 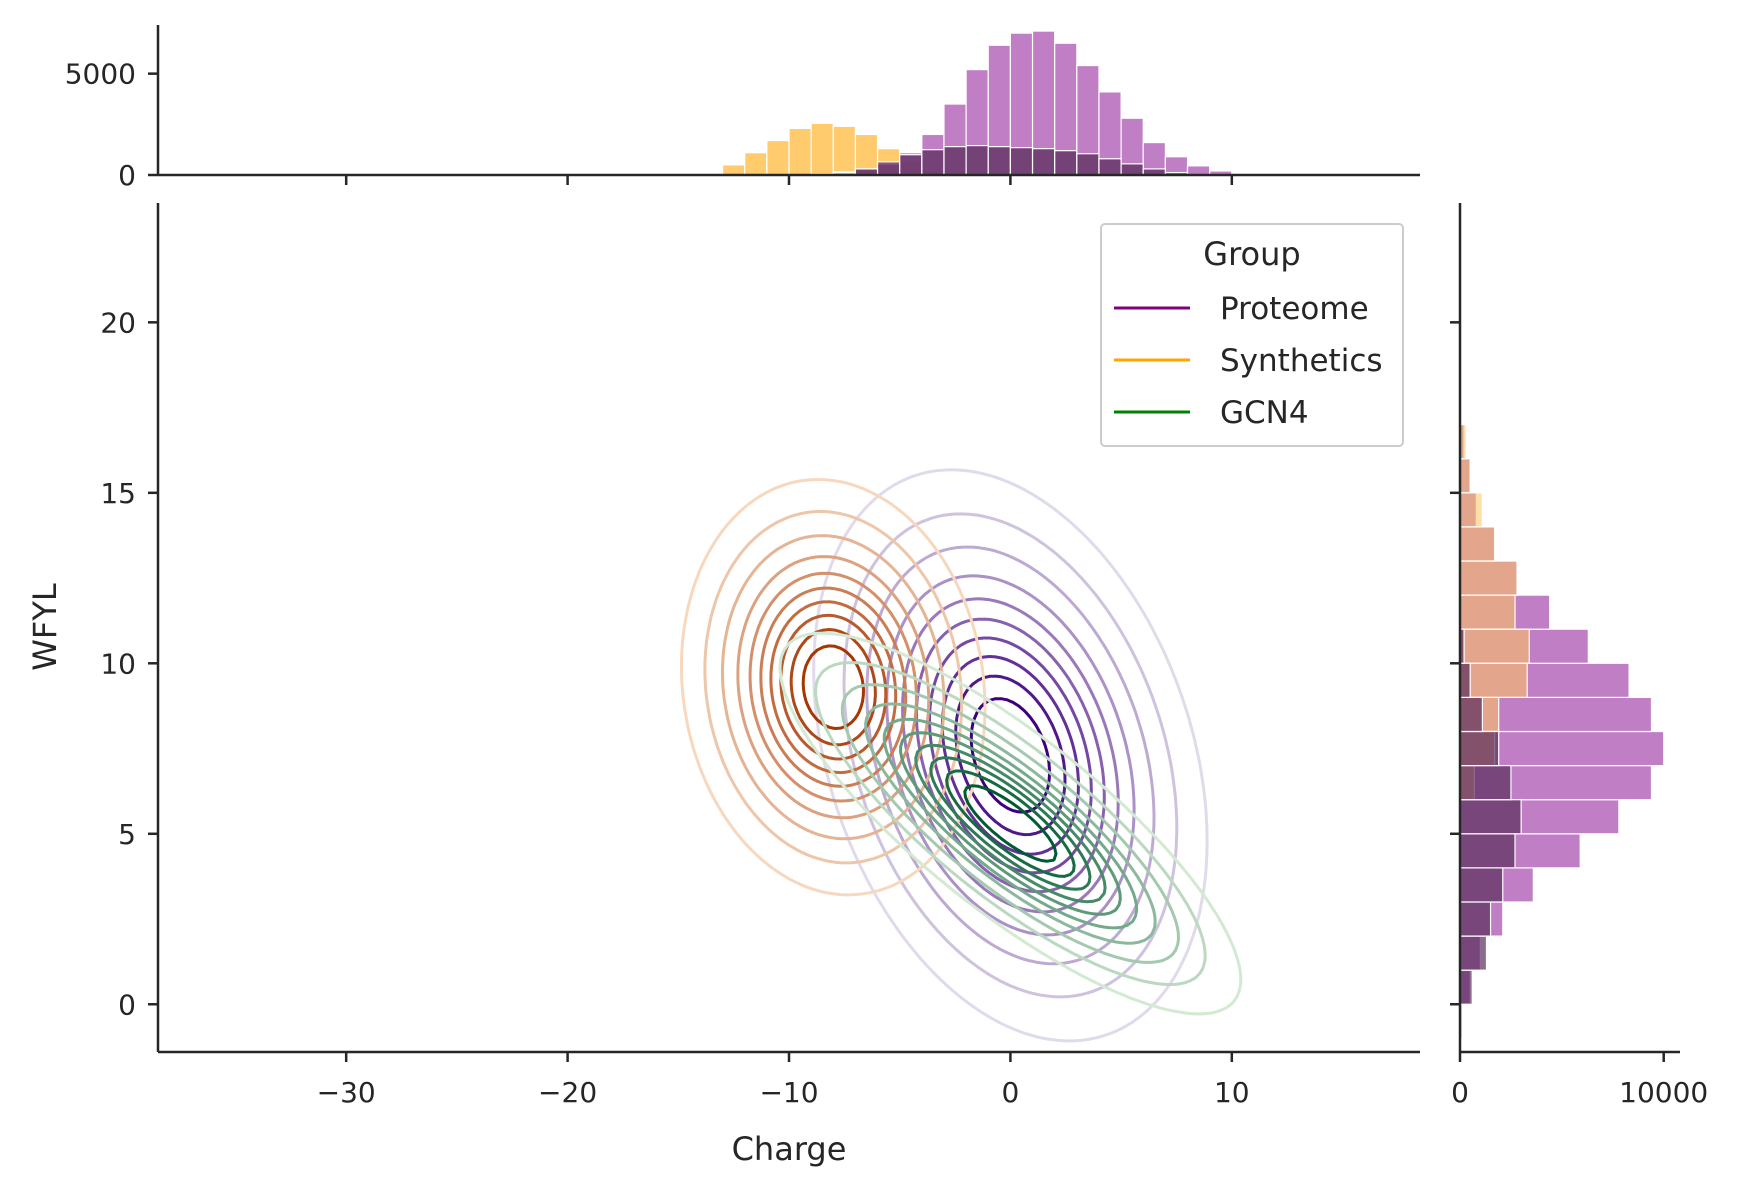 What do you see at coordinates (346, 1092) in the screenshot?
I see `x-tick-label: −30` at bounding box center [346, 1092].